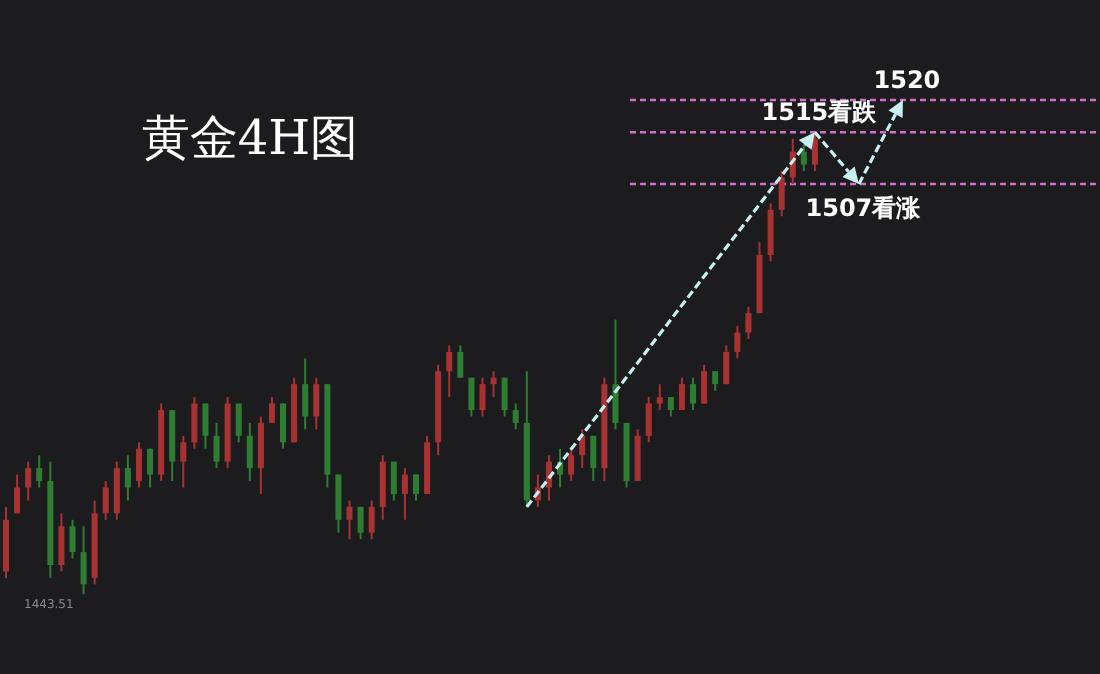 The image size is (1100, 674). Describe the element at coordinates (864, 207) in the screenshot. I see `ref-line-label: 1507看涨` at that location.